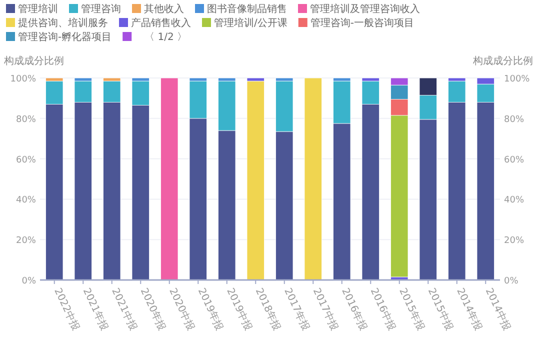 The height and width of the screenshot is (357, 537). What do you see at coordinates (26, 201) in the screenshot?
I see `y-tick-label: 40%` at bounding box center [26, 201].